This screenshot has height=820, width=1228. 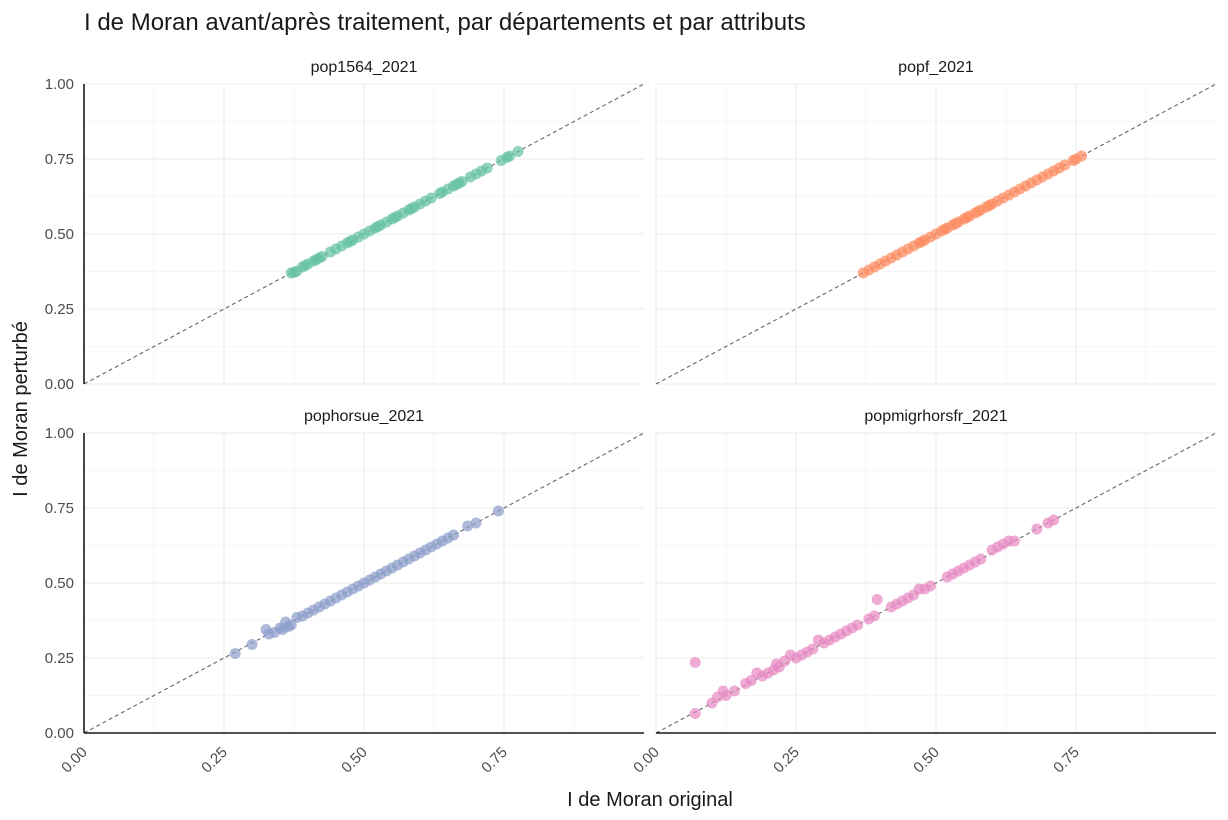 I want to click on panel-strip-label: popf_2021, so click(x=936, y=67).